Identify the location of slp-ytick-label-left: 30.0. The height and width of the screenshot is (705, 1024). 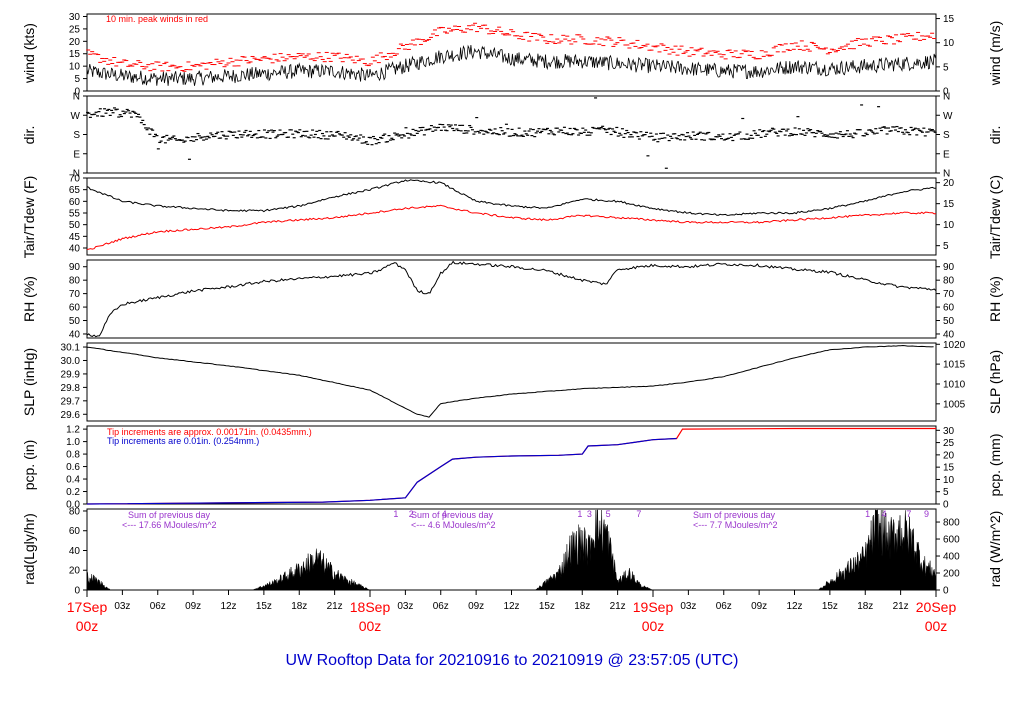
(71, 361).